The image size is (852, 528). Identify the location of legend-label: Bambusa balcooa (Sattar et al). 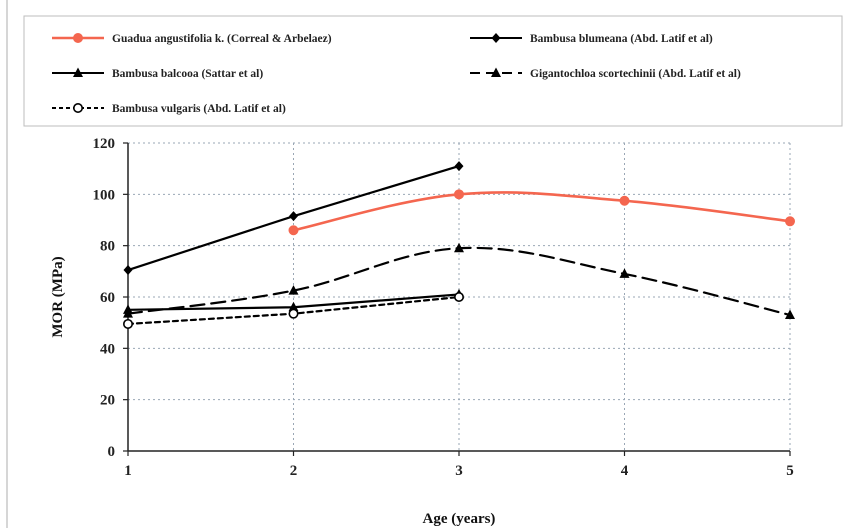
(187, 74).